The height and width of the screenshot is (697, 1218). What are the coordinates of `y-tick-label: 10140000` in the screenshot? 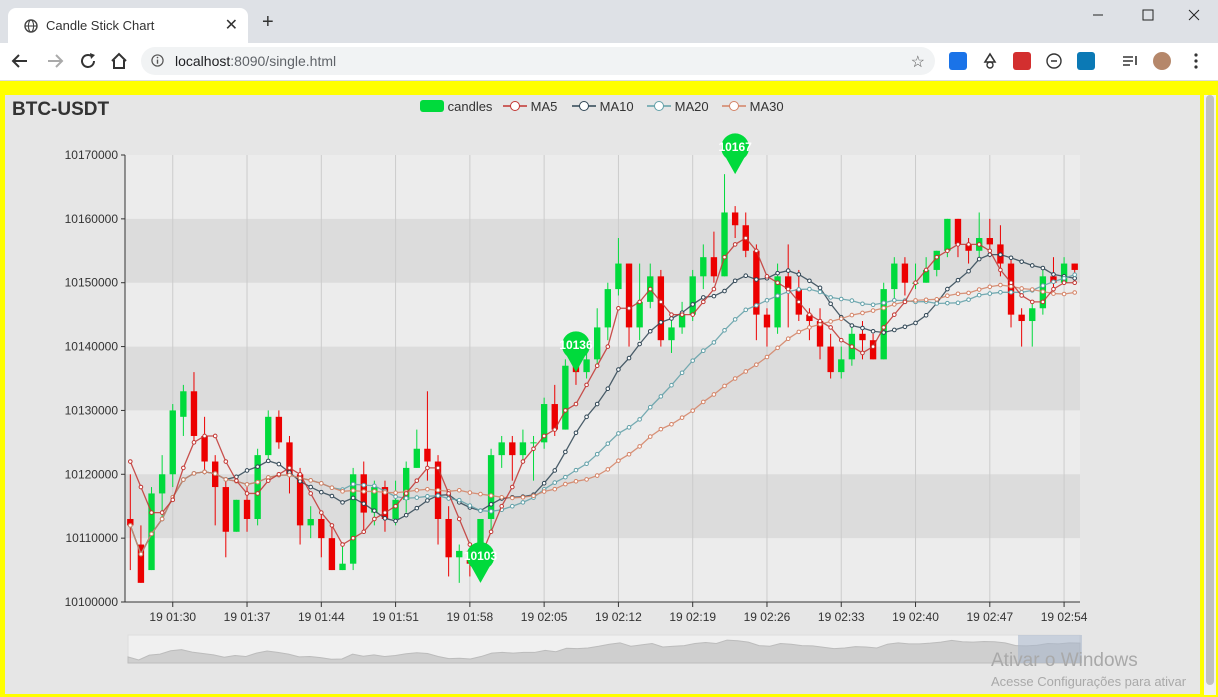 It's located at (92, 347).